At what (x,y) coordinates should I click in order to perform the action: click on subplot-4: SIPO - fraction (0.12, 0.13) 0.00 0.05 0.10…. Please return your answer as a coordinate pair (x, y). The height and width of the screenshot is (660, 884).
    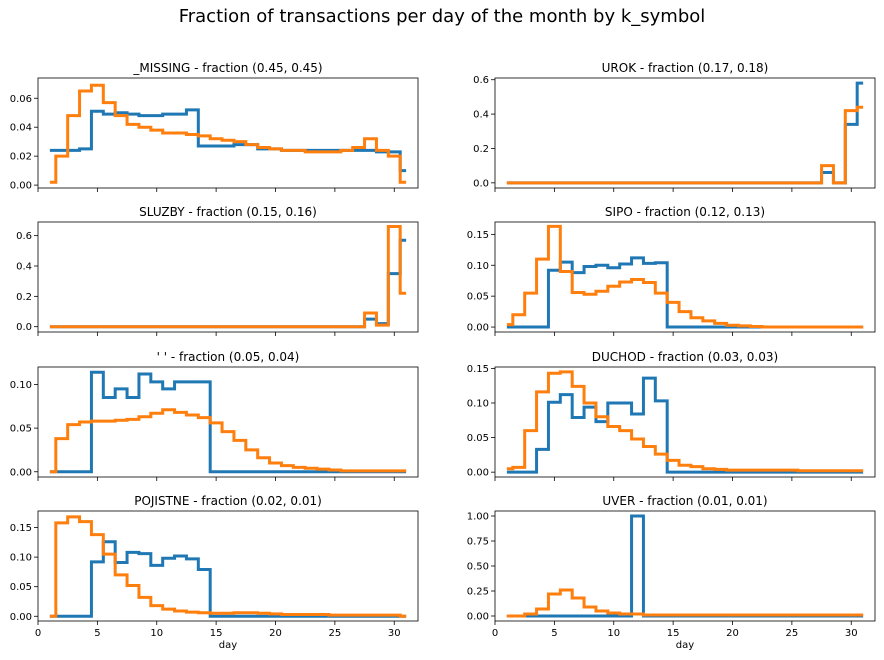
    Looking at the image, I should click on (671, 270).